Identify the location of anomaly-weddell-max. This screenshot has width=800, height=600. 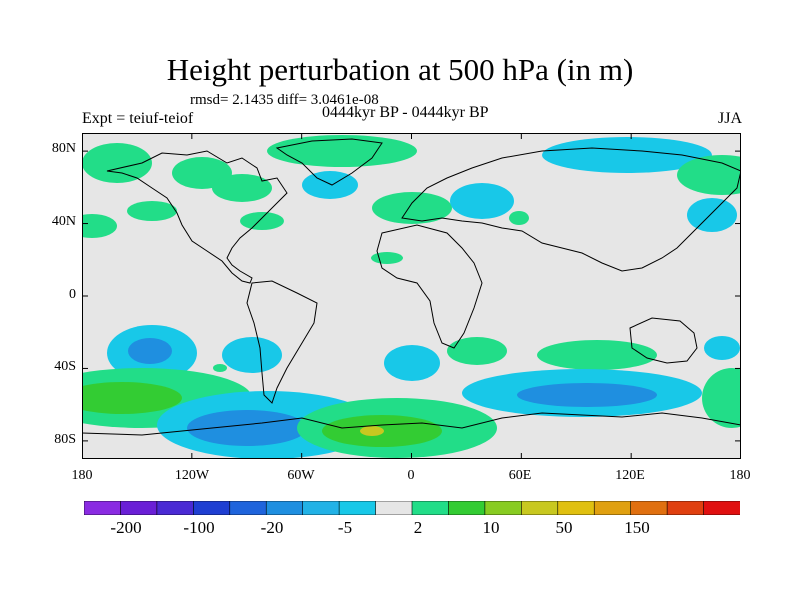
(372, 431).